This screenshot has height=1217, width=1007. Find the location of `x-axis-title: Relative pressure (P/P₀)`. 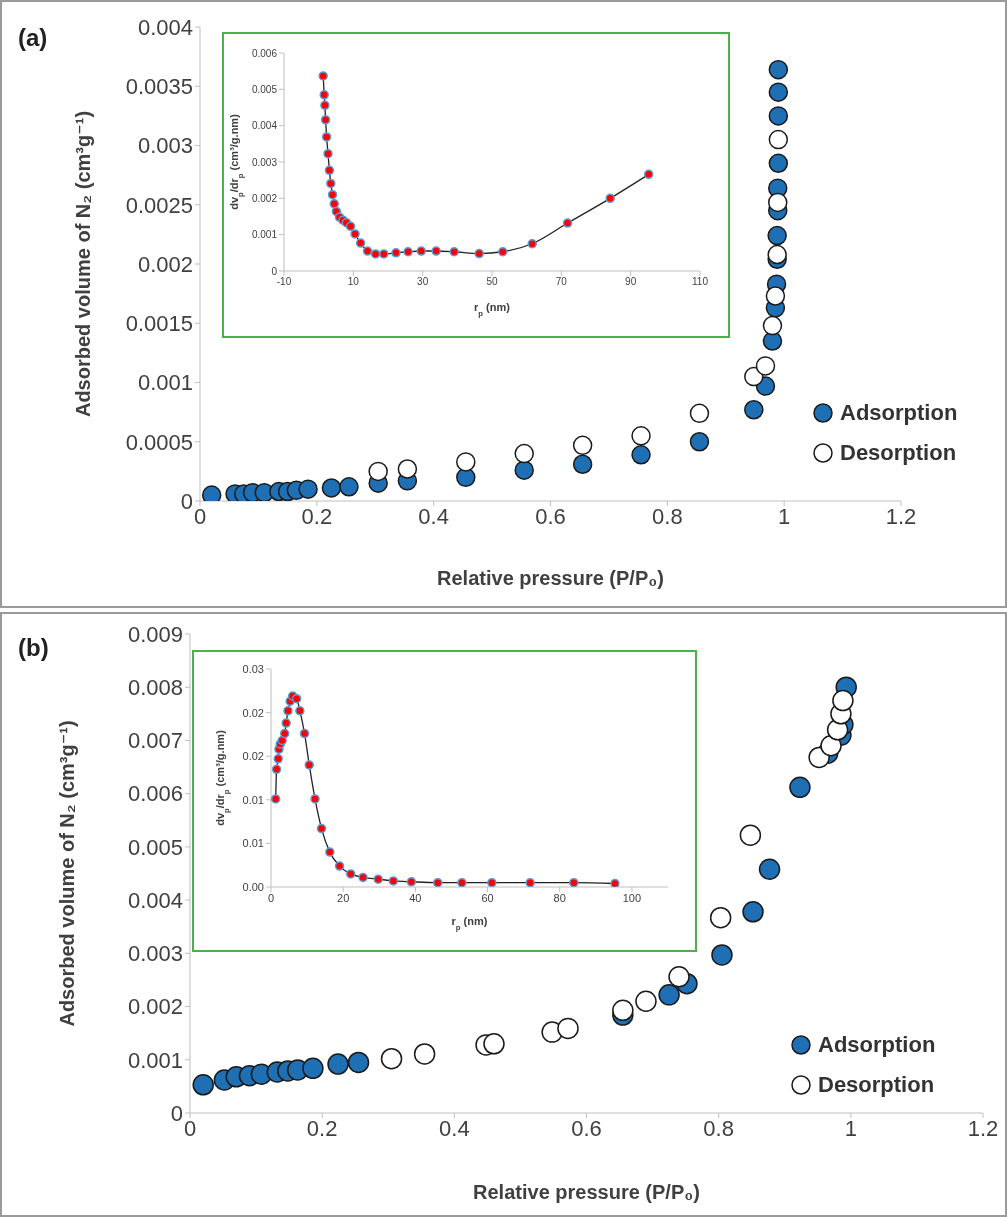

x-axis-title: Relative pressure (P/P₀) is located at coordinates (586, 1192).